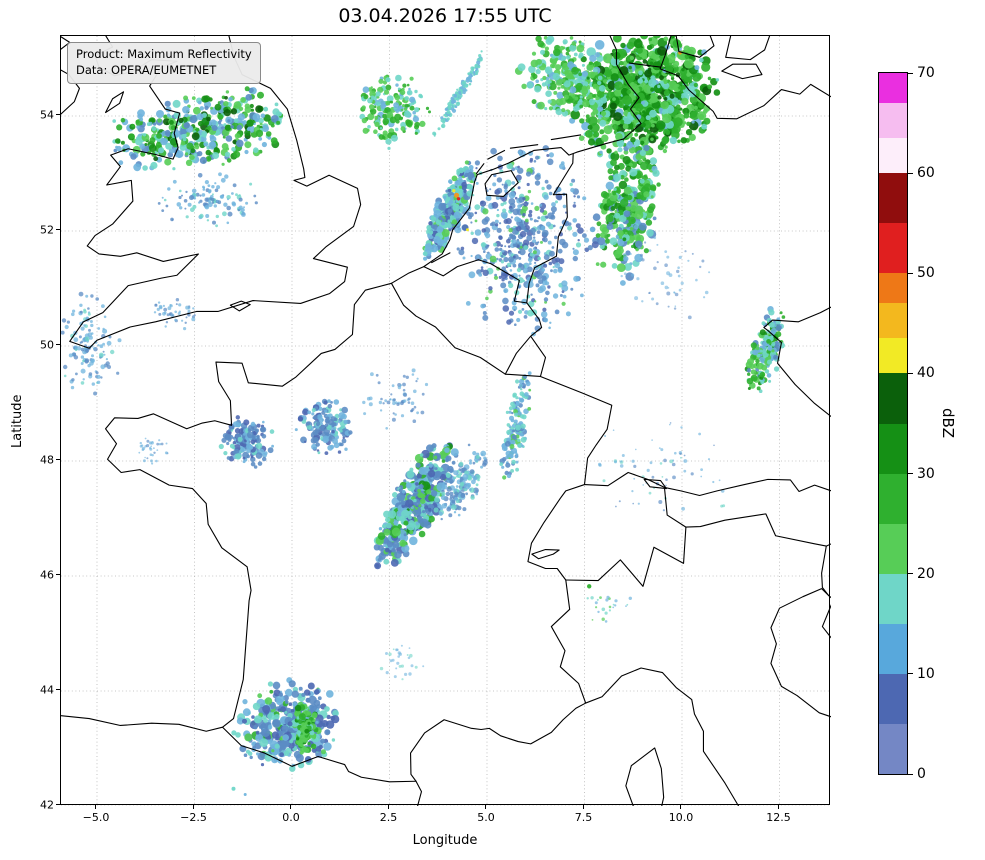 The width and height of the screenshot is (985, 860). What do you see at coordinates (695, 46) in the screenshot?
I see `coastline-funen` at bounding box center [695, 46].